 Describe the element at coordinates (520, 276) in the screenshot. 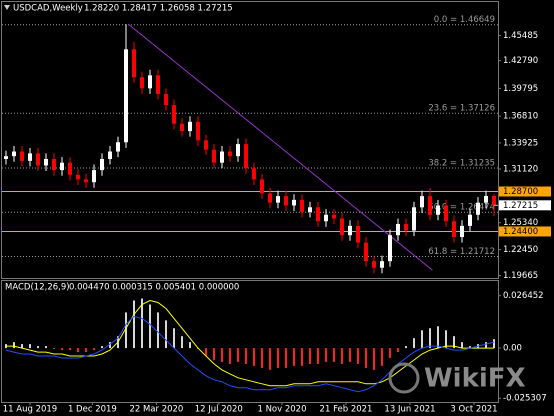

I see `y-tick-label: 1.19665` at that location.